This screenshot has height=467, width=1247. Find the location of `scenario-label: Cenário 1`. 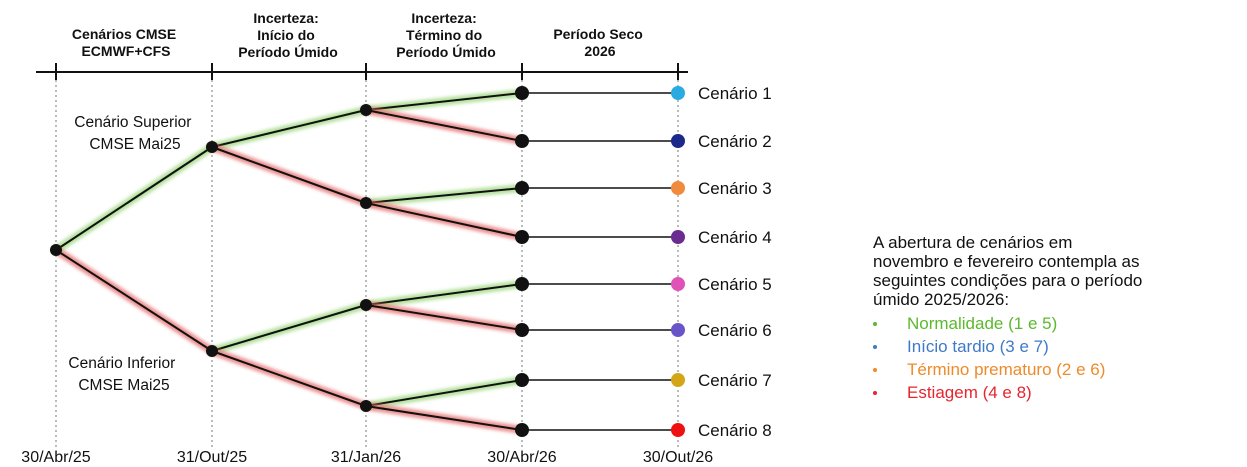

scenario-label: Cenário 1 is located at coordinates (735, 93).